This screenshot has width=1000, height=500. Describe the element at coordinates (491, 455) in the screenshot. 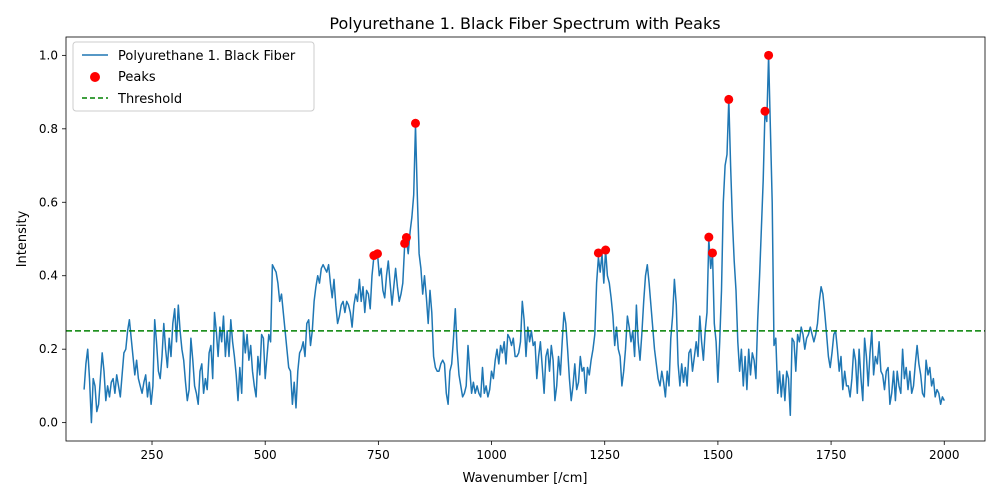

I see `x-tick-label: 1000` at that location.